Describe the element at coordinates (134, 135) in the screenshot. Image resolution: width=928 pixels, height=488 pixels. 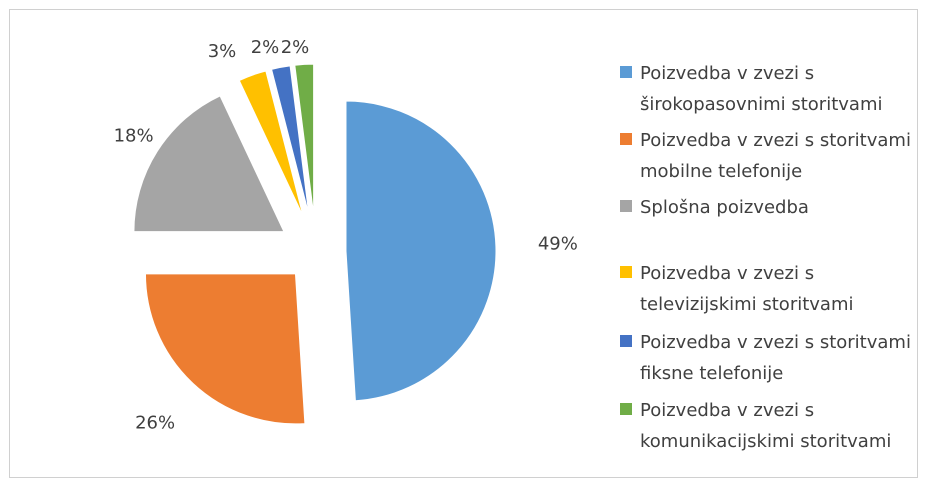
I see `data-label: 18%` at that location.